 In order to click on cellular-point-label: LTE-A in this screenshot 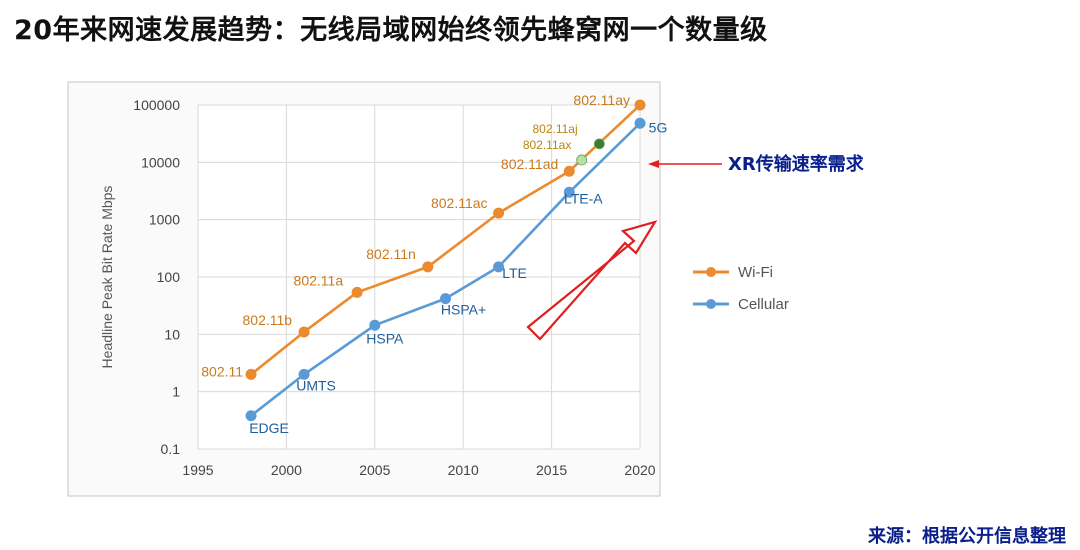, I will do `click(583, 198)`.